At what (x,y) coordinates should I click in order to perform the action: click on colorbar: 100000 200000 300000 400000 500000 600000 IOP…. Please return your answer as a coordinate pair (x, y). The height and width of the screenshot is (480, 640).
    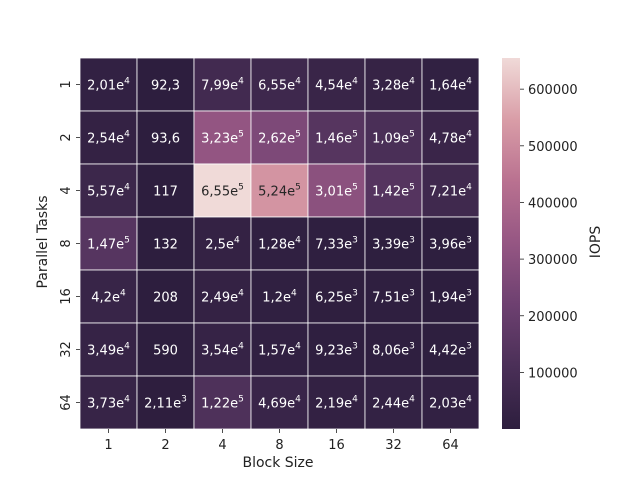
    Looking at the image, I should click on (553, 243).